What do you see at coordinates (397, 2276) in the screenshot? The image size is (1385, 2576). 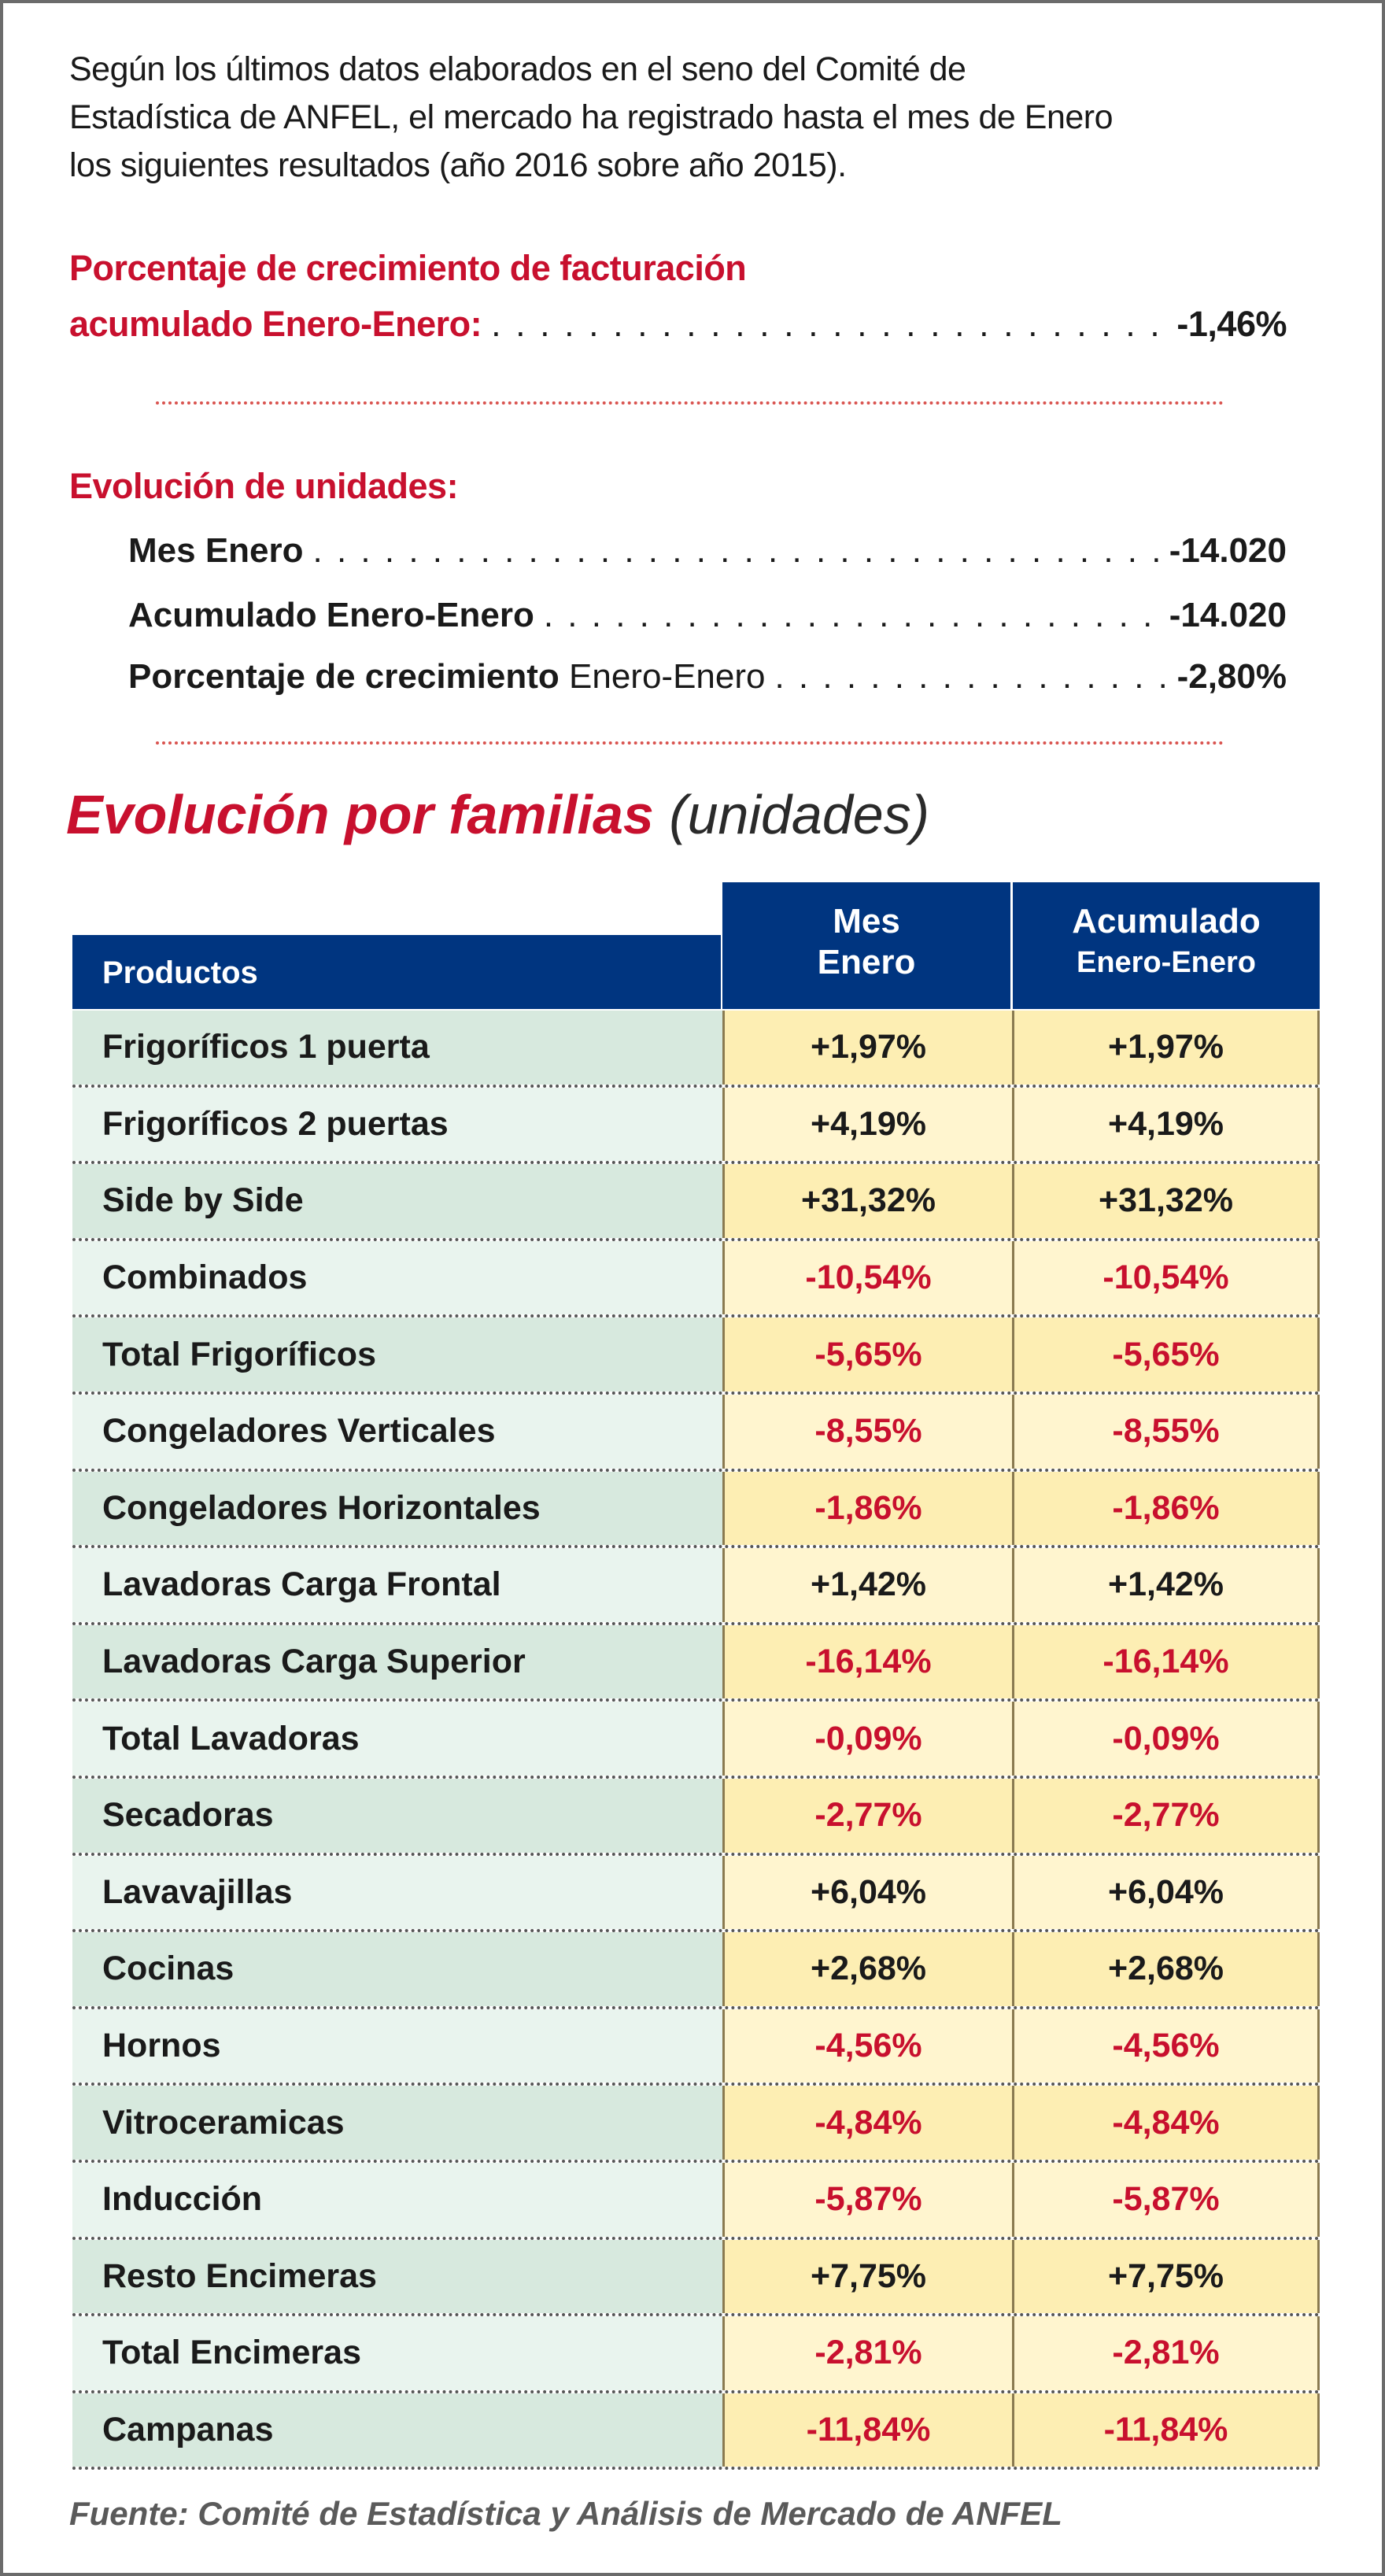 I see `product-name-cell: Resto Encimeras` at bounding box center [397, 2276].